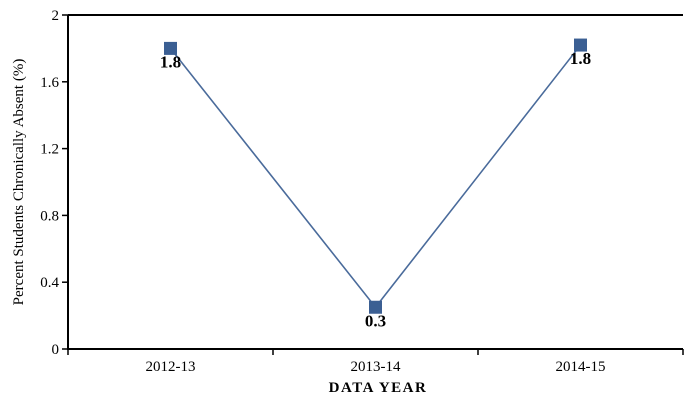  I want to click on y-tick-labels: 0 0.4 0.8 1.2 1.6 2, so click(49, 183).